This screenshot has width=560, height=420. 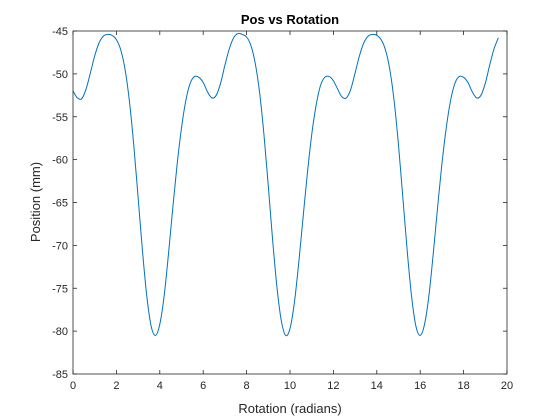 What do you see at coordinates (73, 386) in the screenshot?
I see `x-tick-label: 0` at bounding box center [73, 386].